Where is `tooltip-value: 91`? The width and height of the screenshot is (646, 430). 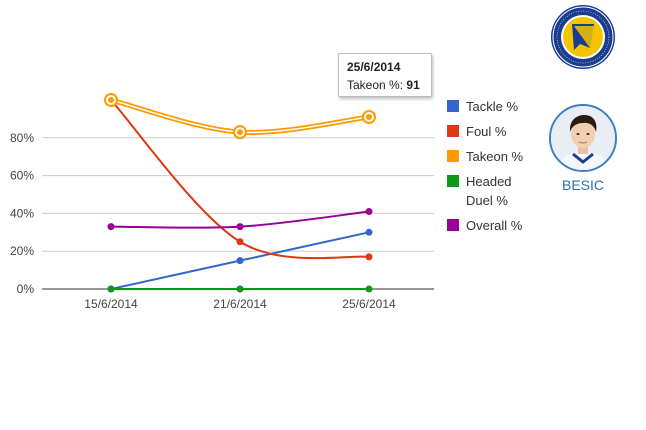
tooltip-value: 91 is located at coordinates (413, 85).